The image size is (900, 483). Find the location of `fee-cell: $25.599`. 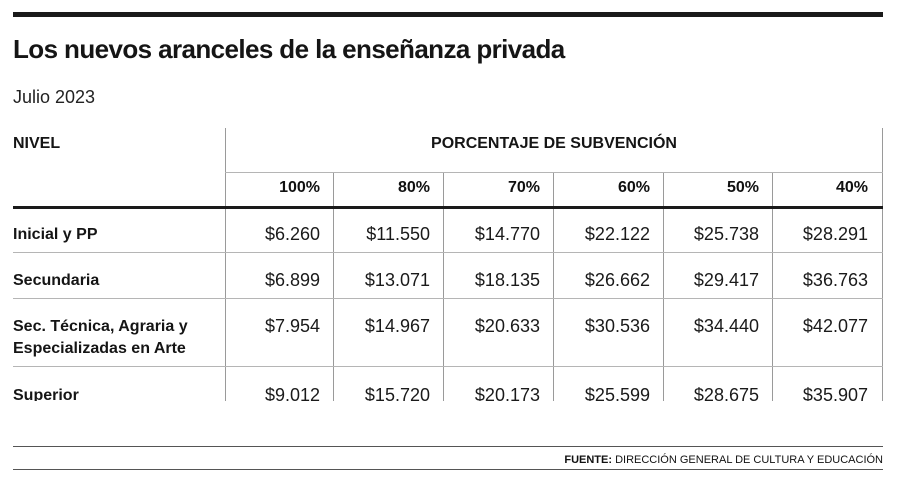

fee-cell: $25.599 is located at coordinates (617, 393).